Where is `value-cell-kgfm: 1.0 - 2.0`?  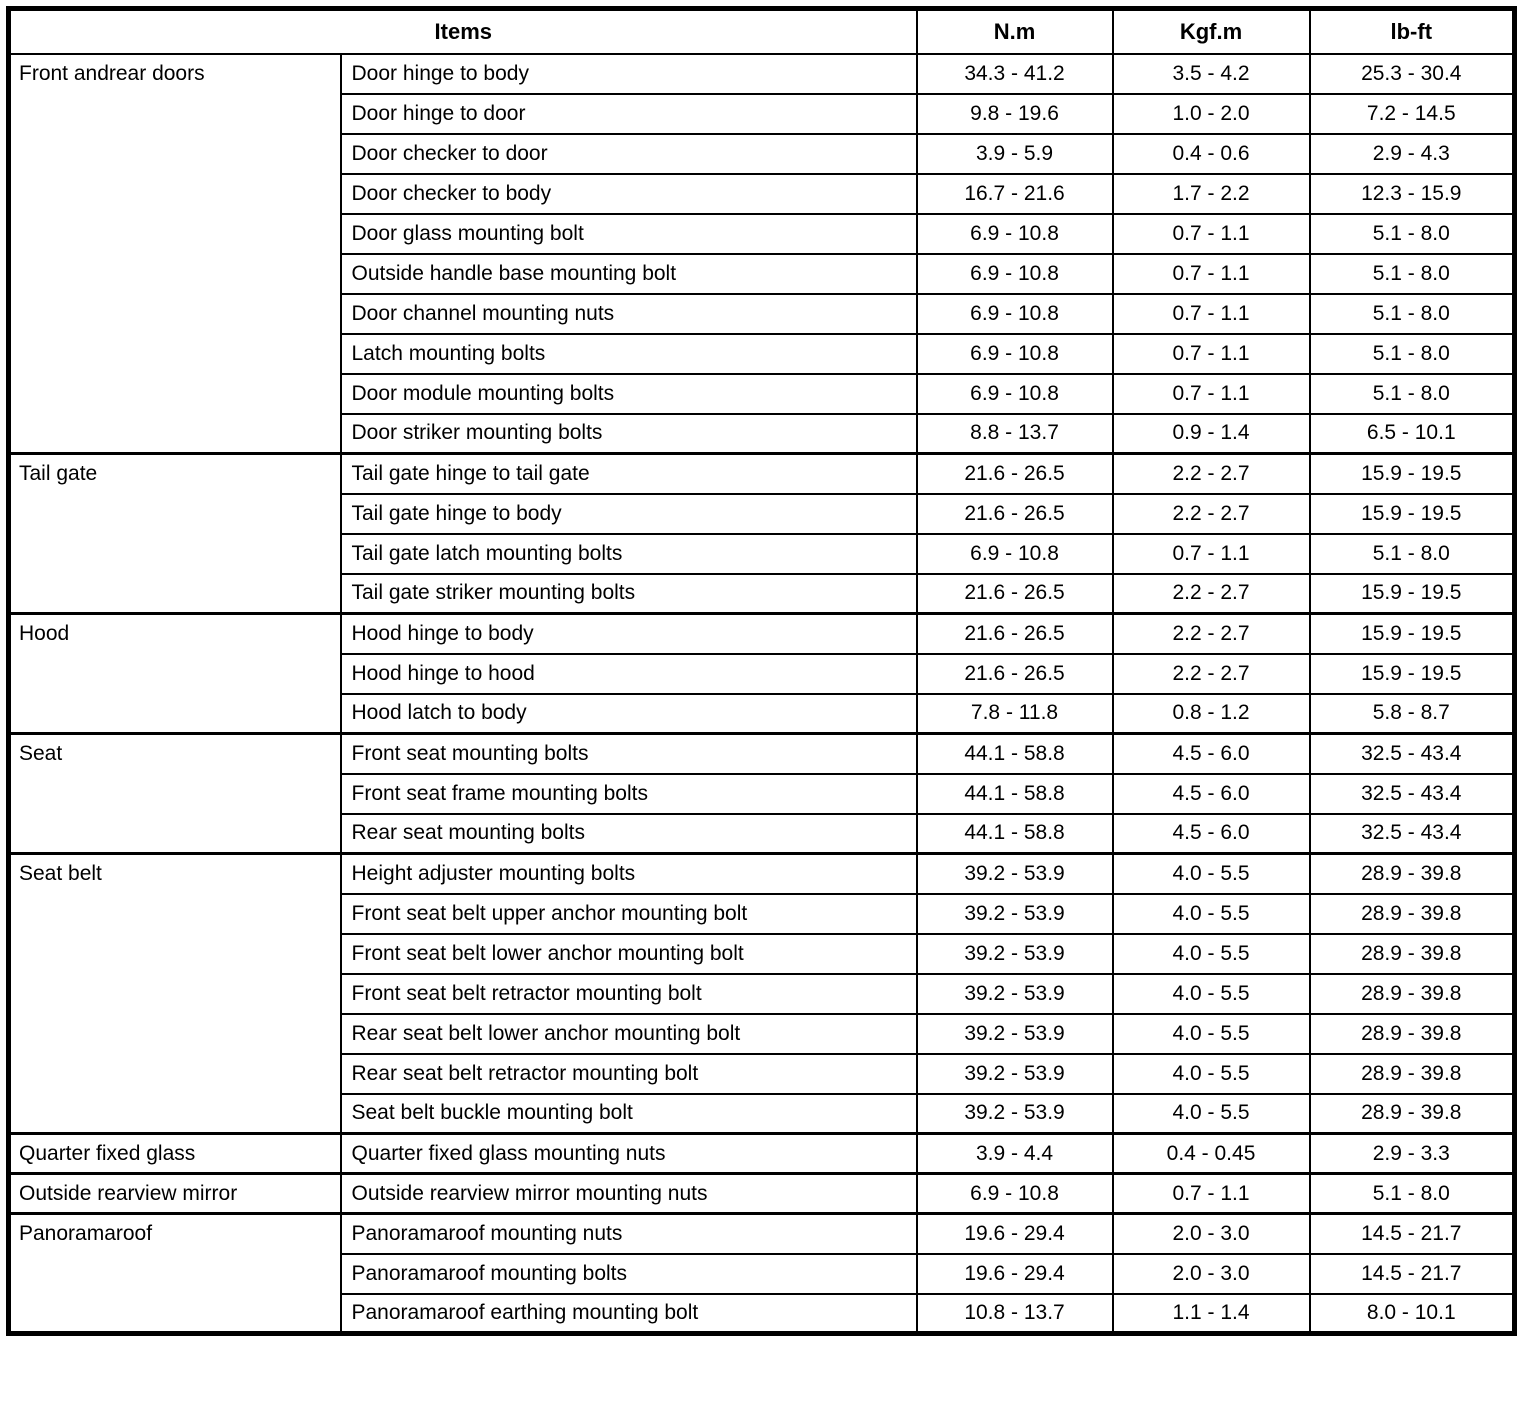
value-cell-kgfm: 1.0 - 2.0 is located at coordinates (1211, 113).